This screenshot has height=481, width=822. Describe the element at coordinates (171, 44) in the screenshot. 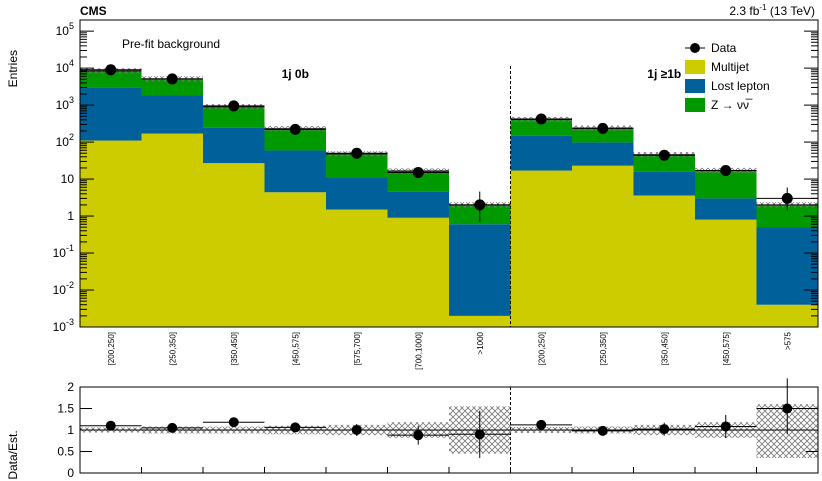

I see `main-title: Pre-fit background` at that location.